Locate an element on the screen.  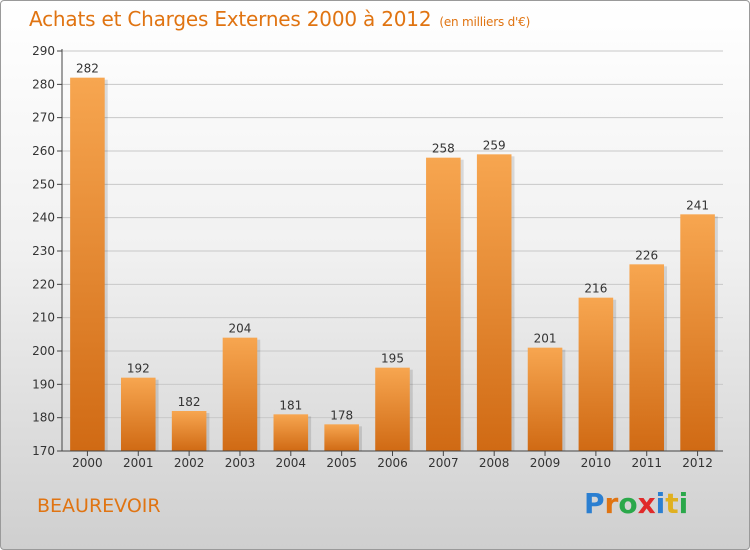
y-tick-label: 220 is located at coordinates (43, 284).